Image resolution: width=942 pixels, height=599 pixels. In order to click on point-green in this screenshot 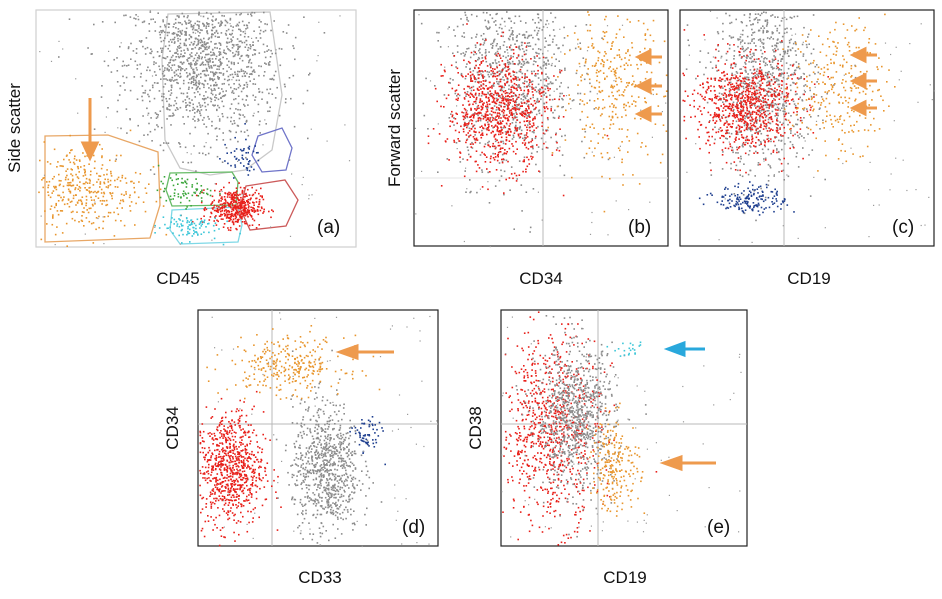, I will do `click(170, 178)`.